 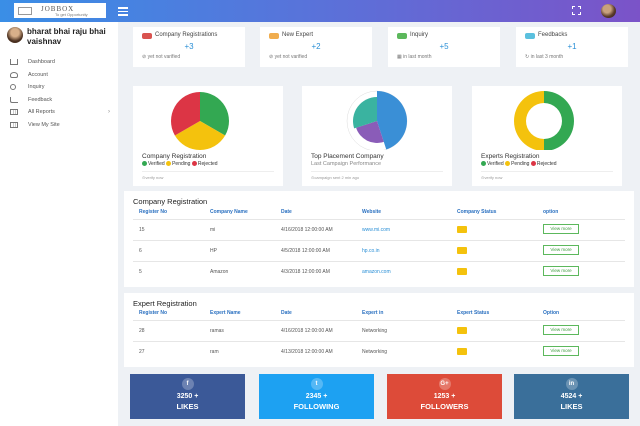 I want to click on stat-value: +5, so click(x=444, y=46).